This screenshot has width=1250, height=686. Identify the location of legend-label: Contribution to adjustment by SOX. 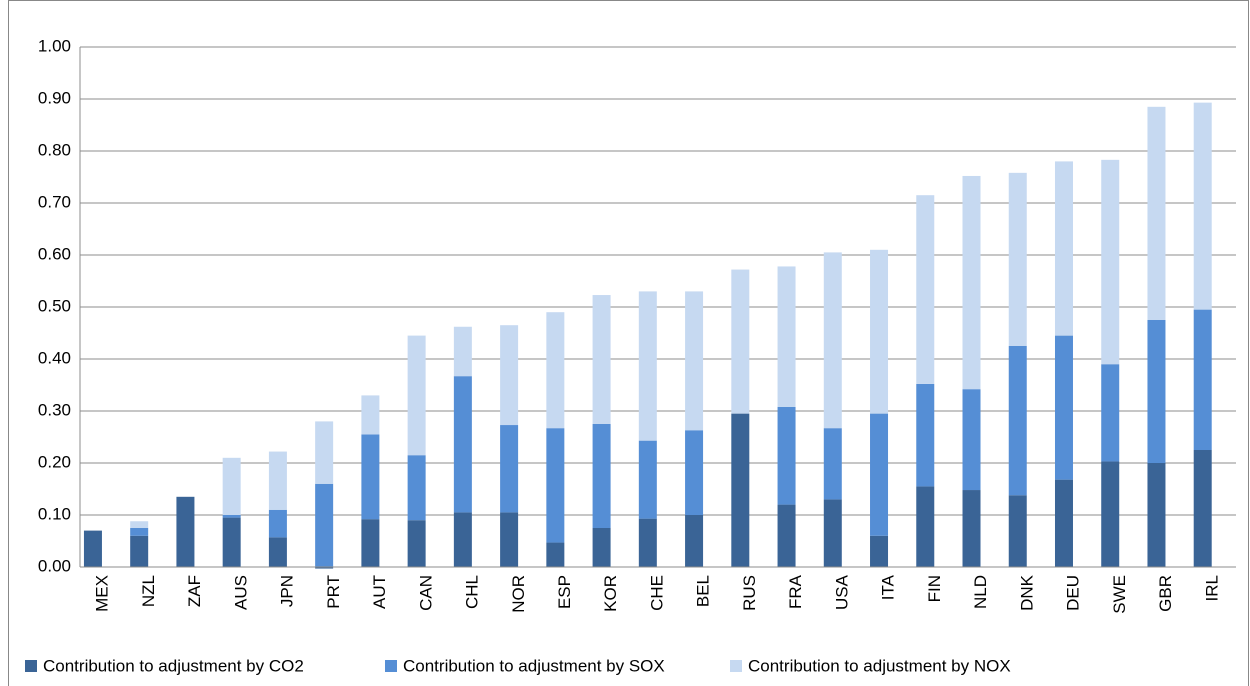
(534, 665).